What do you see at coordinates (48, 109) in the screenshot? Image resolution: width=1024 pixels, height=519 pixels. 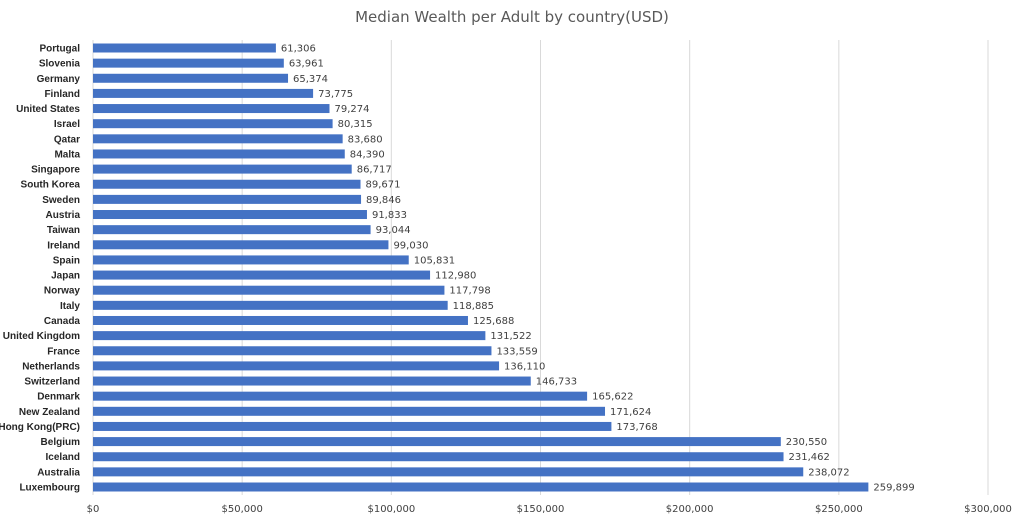 I see `category-label: United States` at bounding box center [48, 109].